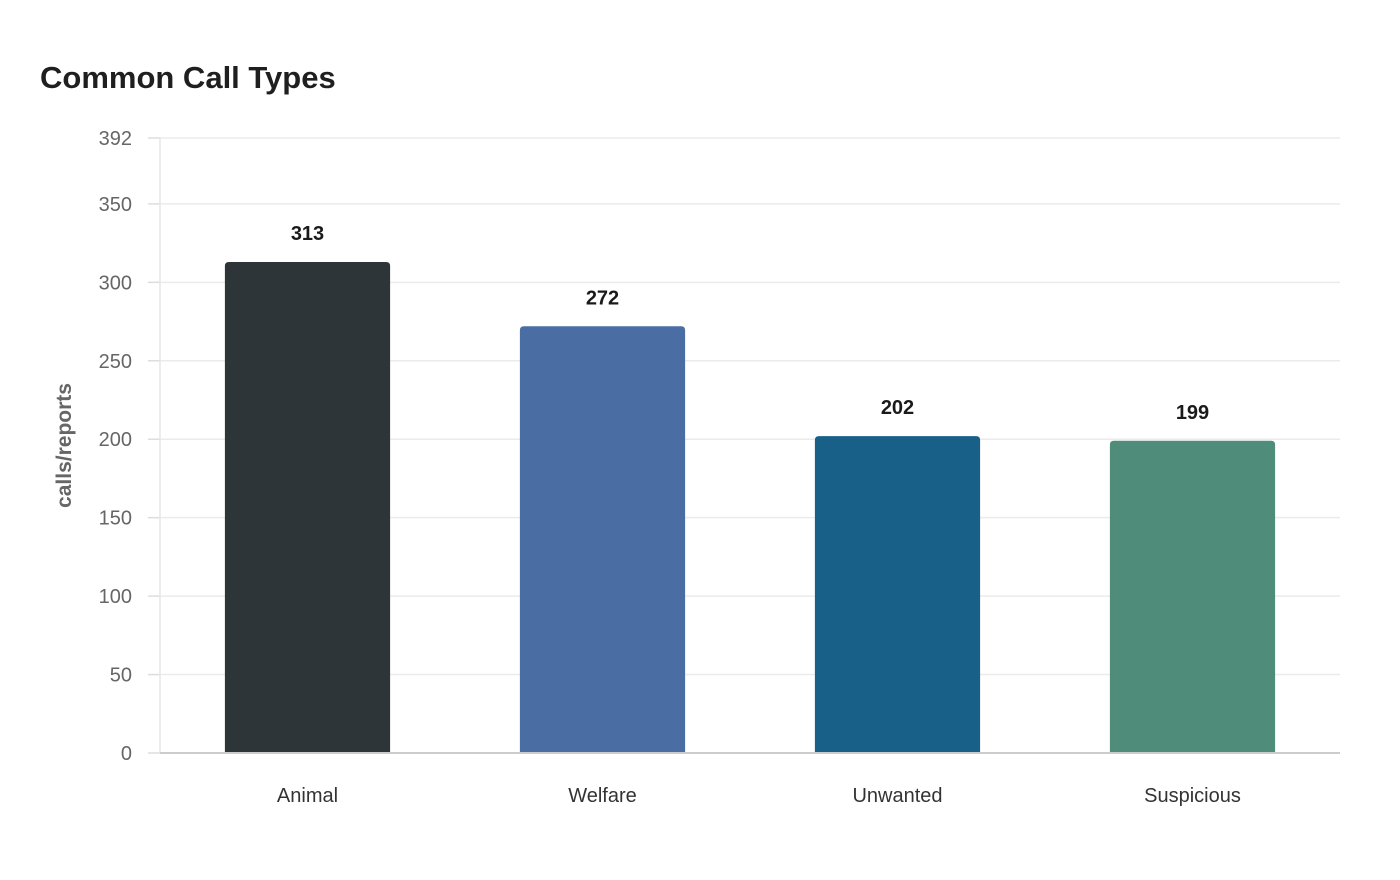 The height and width of the screenshot is (880, 1400). What do you see at coordinates (115, 283) in the screenshot?
I see `y-tick-label: 300` at bounding box center [115, 283].